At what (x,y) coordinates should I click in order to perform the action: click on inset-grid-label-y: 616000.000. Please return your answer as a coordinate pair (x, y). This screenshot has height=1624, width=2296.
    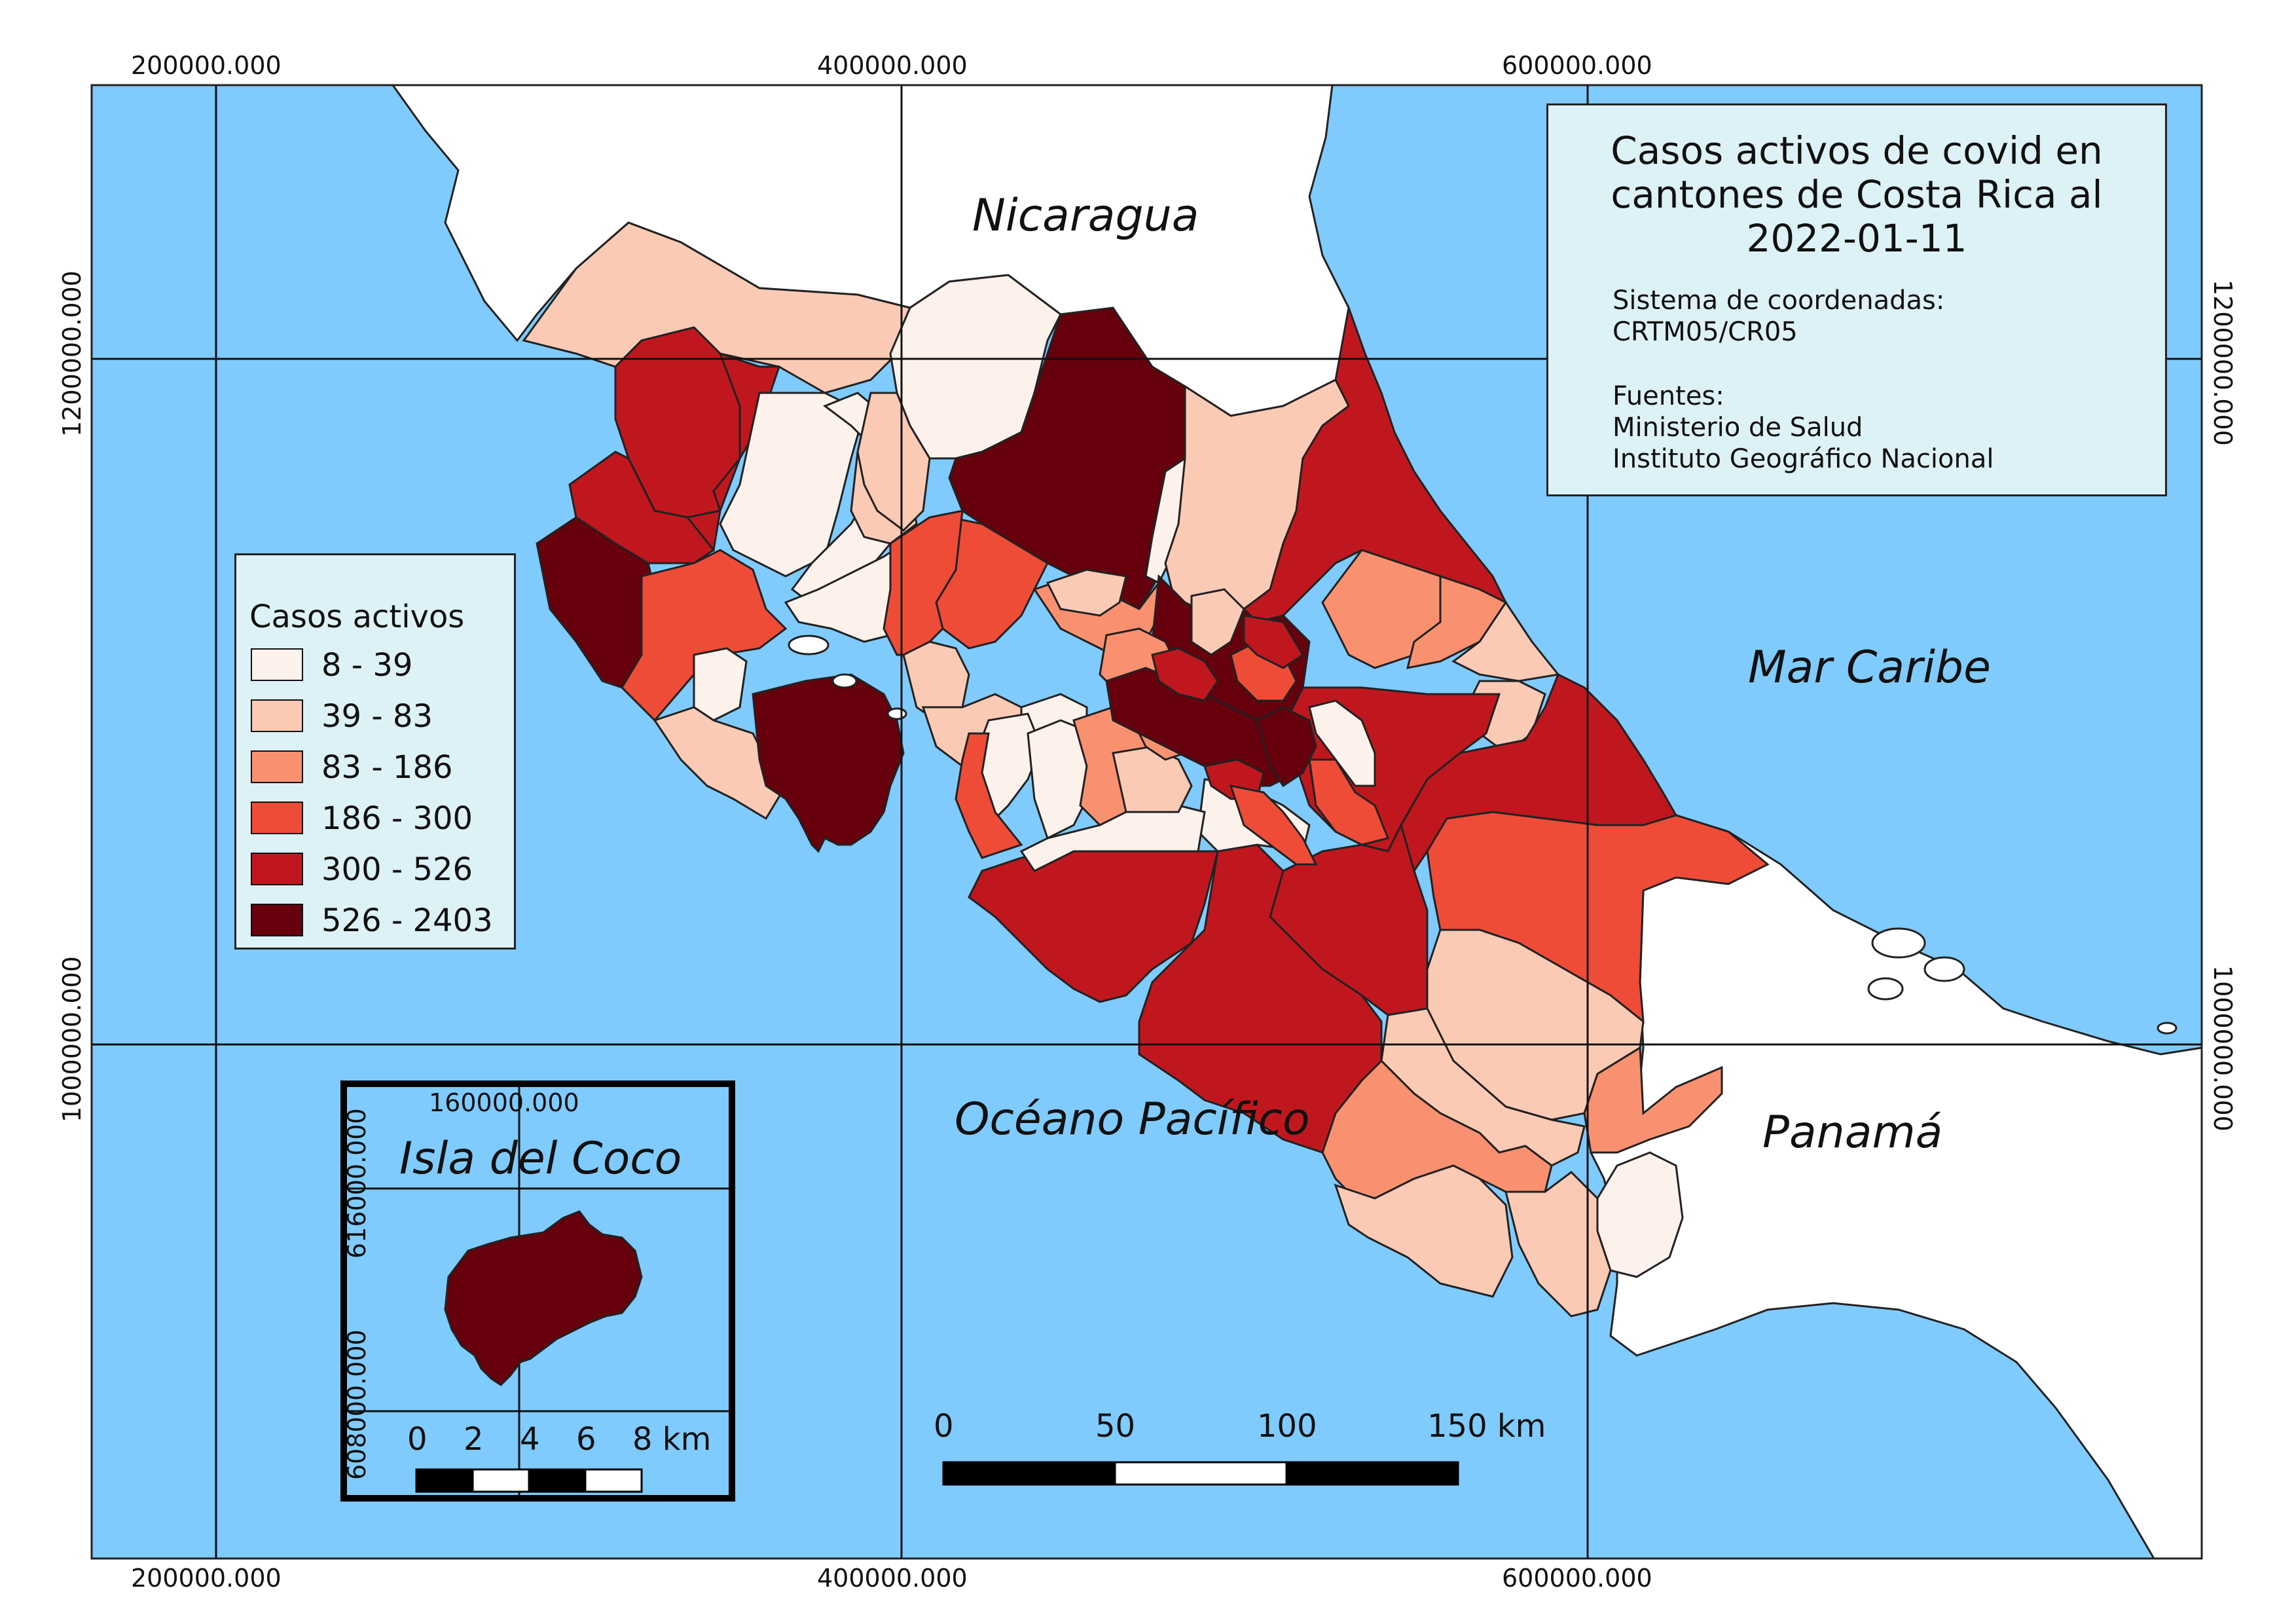
    Looking at the image, I should click on (356, 1183).